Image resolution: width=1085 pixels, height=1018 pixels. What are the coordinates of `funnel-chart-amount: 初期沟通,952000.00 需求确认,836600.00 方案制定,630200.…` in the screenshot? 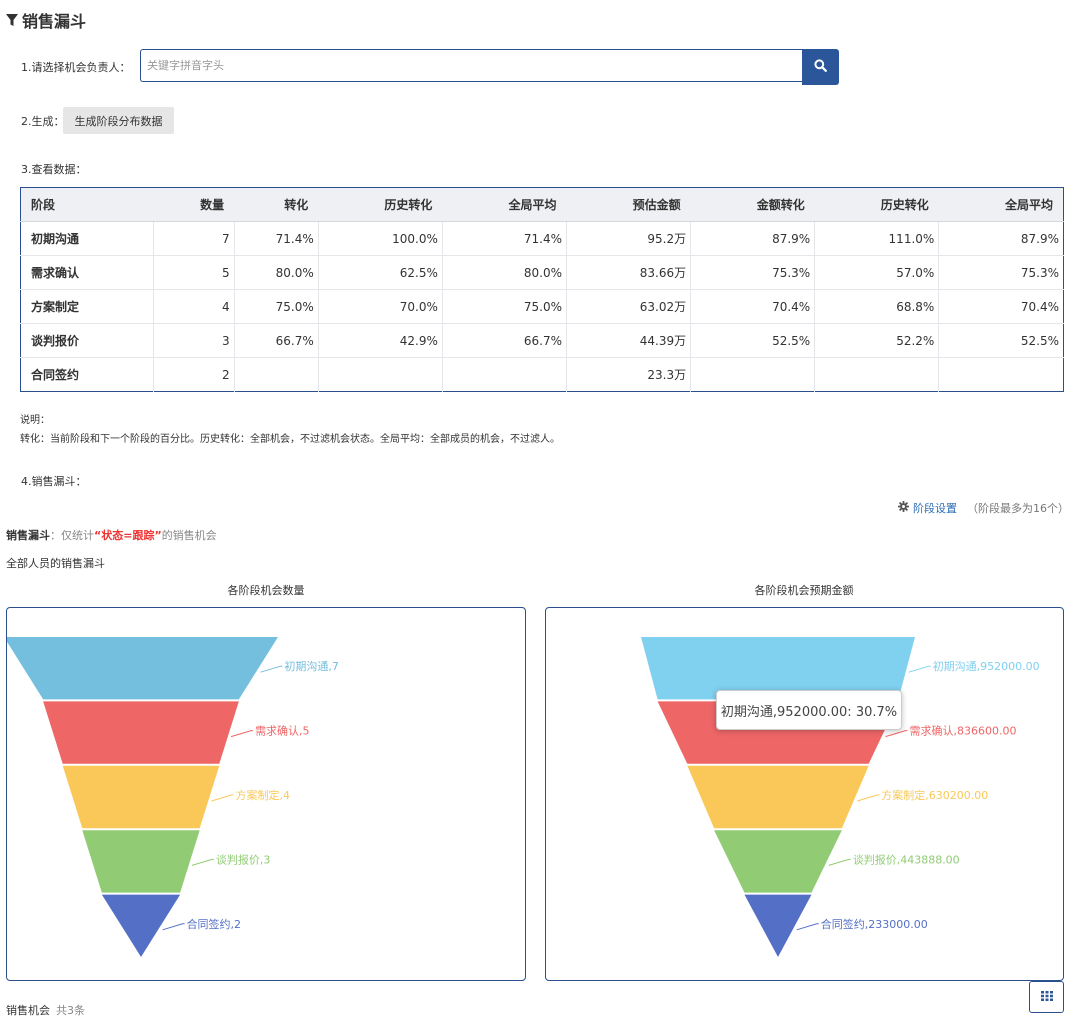 It's located at (840, 797).